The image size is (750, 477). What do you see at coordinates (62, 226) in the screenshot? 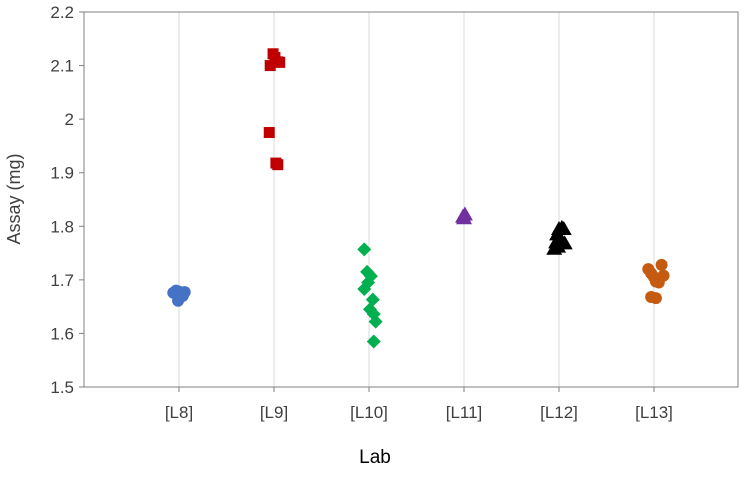
I see `y-tick-label: 1.8` at bounding box center [62, 226].